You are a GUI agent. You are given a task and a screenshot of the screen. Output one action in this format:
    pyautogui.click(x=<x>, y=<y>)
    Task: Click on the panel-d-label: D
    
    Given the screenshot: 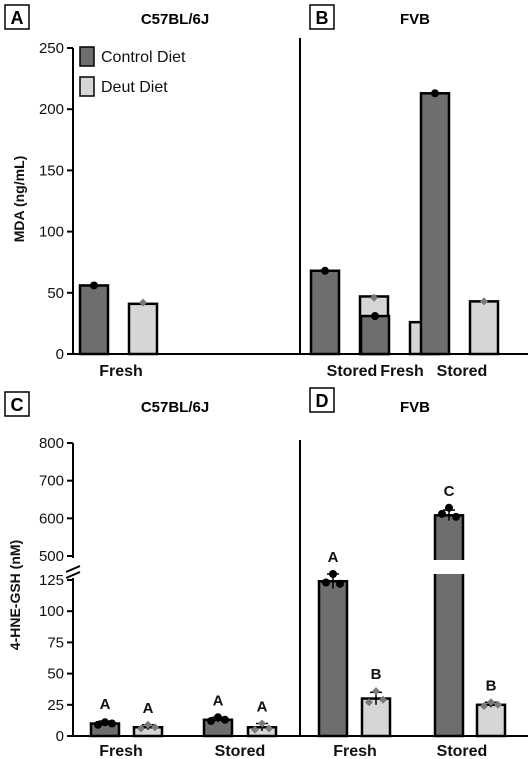 What is the action you would take?
    pyautogui.click(x=322, y=400)
    